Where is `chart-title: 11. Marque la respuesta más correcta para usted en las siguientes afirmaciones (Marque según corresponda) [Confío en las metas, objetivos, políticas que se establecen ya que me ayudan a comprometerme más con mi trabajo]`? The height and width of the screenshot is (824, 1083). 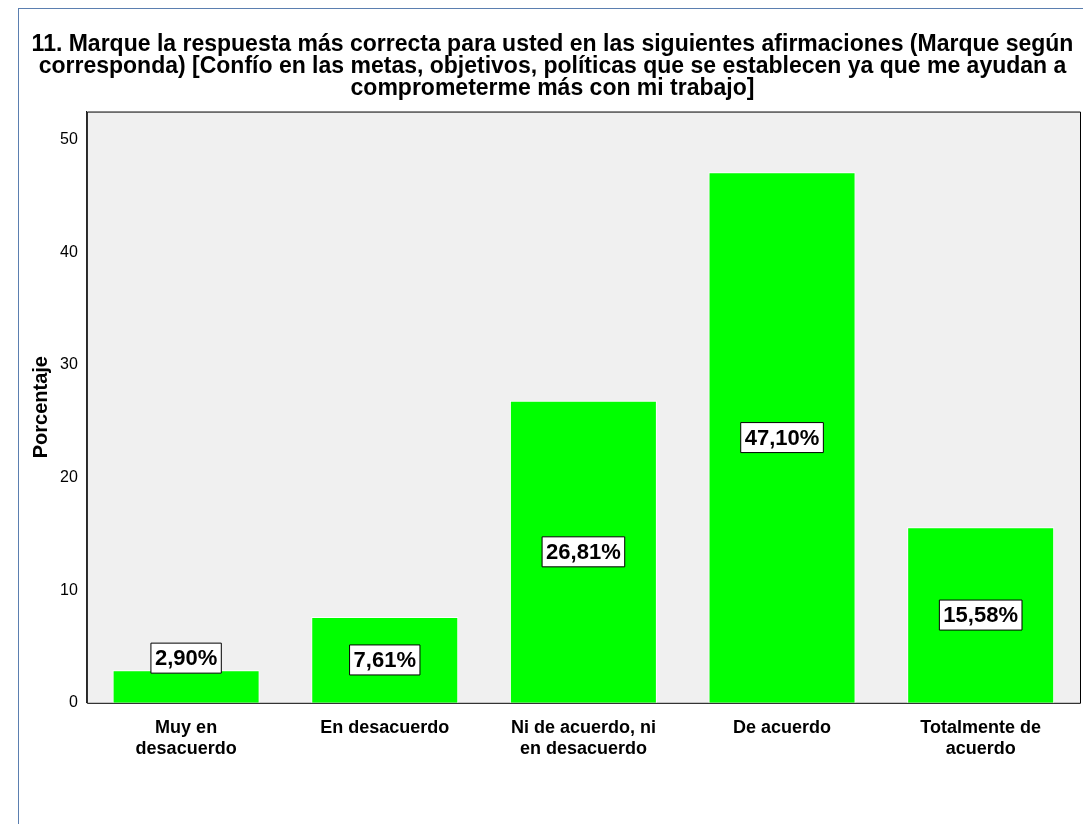
chart-title: 11. Marque la respuesta más correcta para usted en las siguientes afirmaciones (Marque según corresponda) [Confío en las metas, objetivos, políticas que se establecen ya que me ayudan a comprometerme más con mi trabajo] is located at coordinates (552, 65).